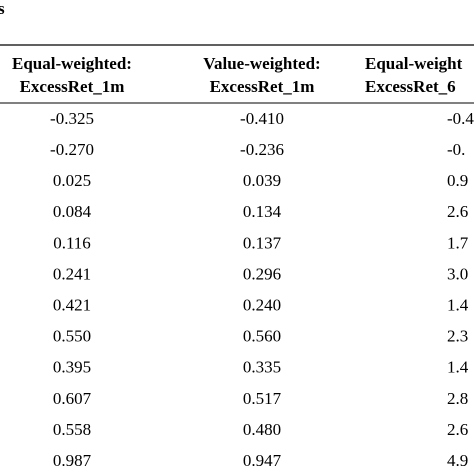  What do you see at coordinates (72, 211) in the screenshot?
I see `table-cell: 0.084` at bounding box center [72, 211].